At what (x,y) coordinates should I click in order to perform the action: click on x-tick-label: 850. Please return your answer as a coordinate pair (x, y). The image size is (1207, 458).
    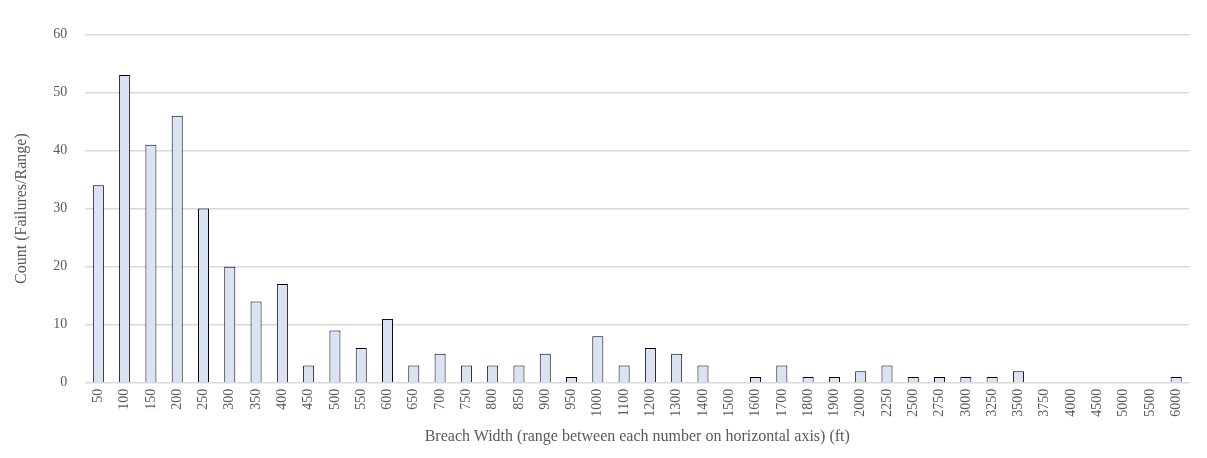
    Looking at the image, I should click on (518, 399).